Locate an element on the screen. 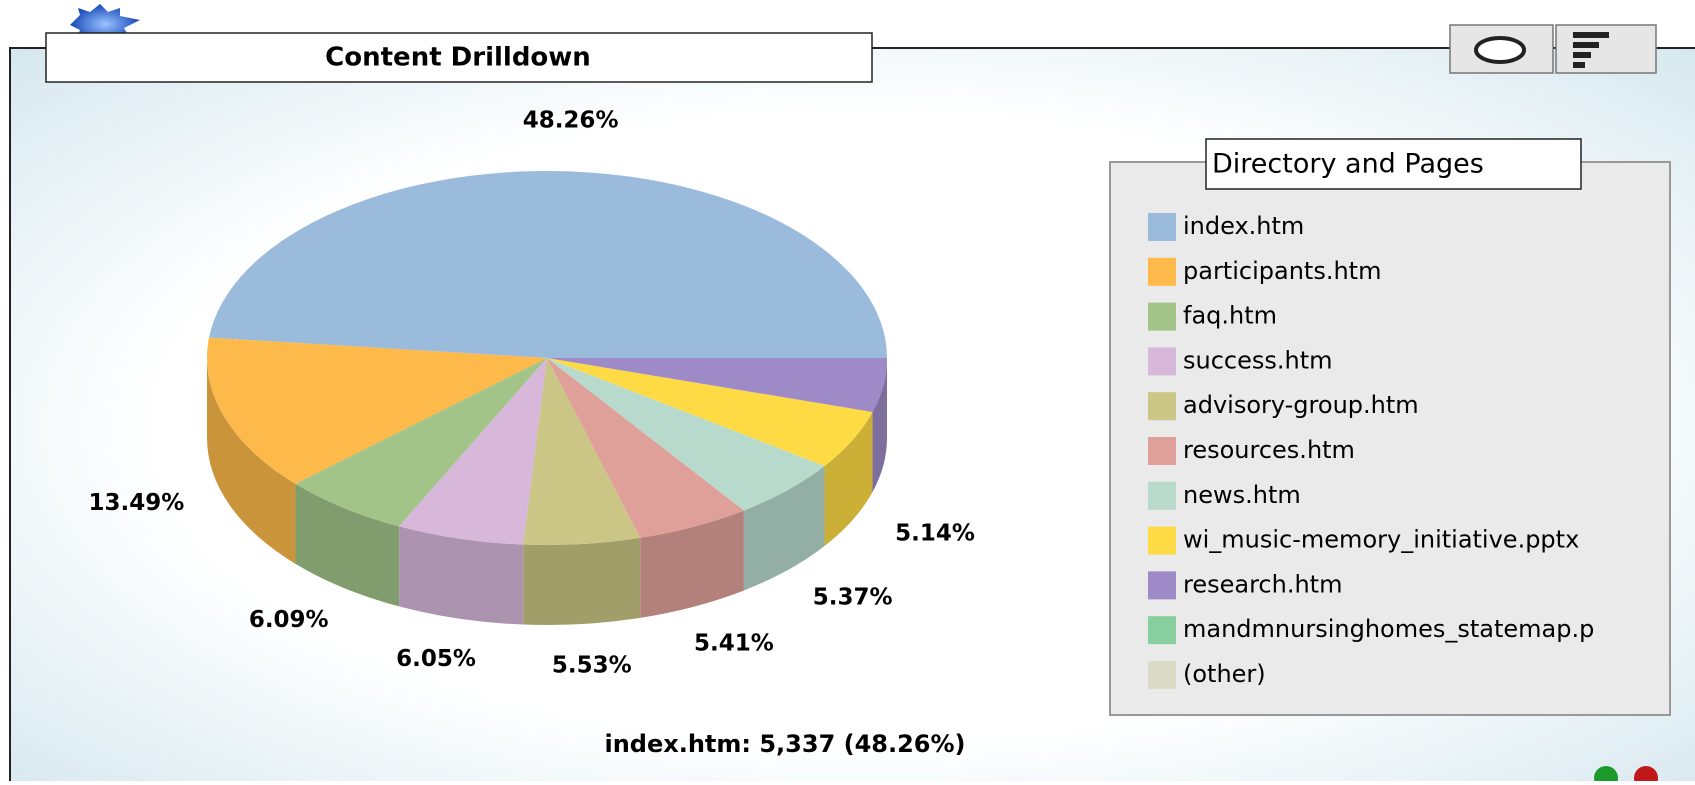 The width and height of the screenshot is (1695, 785). legend-label: news.htm is located at coordinates (1242, 495).